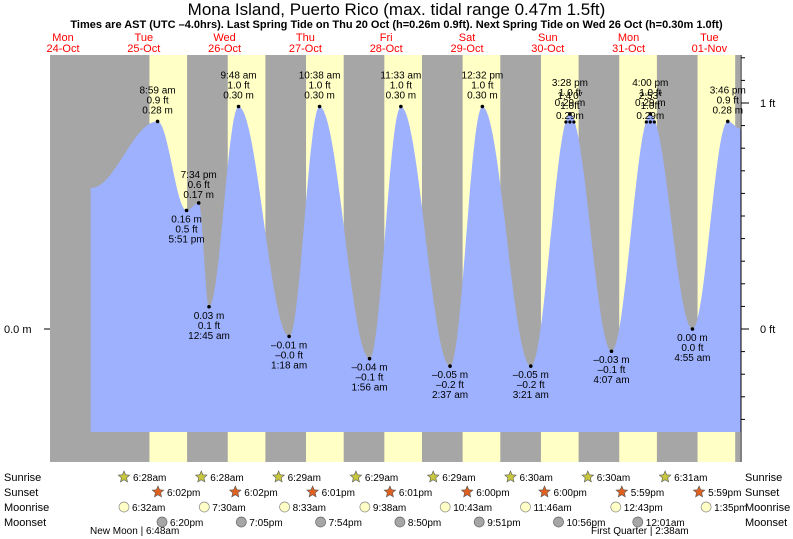  I want to click on tide-label-time: 4:55 am, so click(692, 358).